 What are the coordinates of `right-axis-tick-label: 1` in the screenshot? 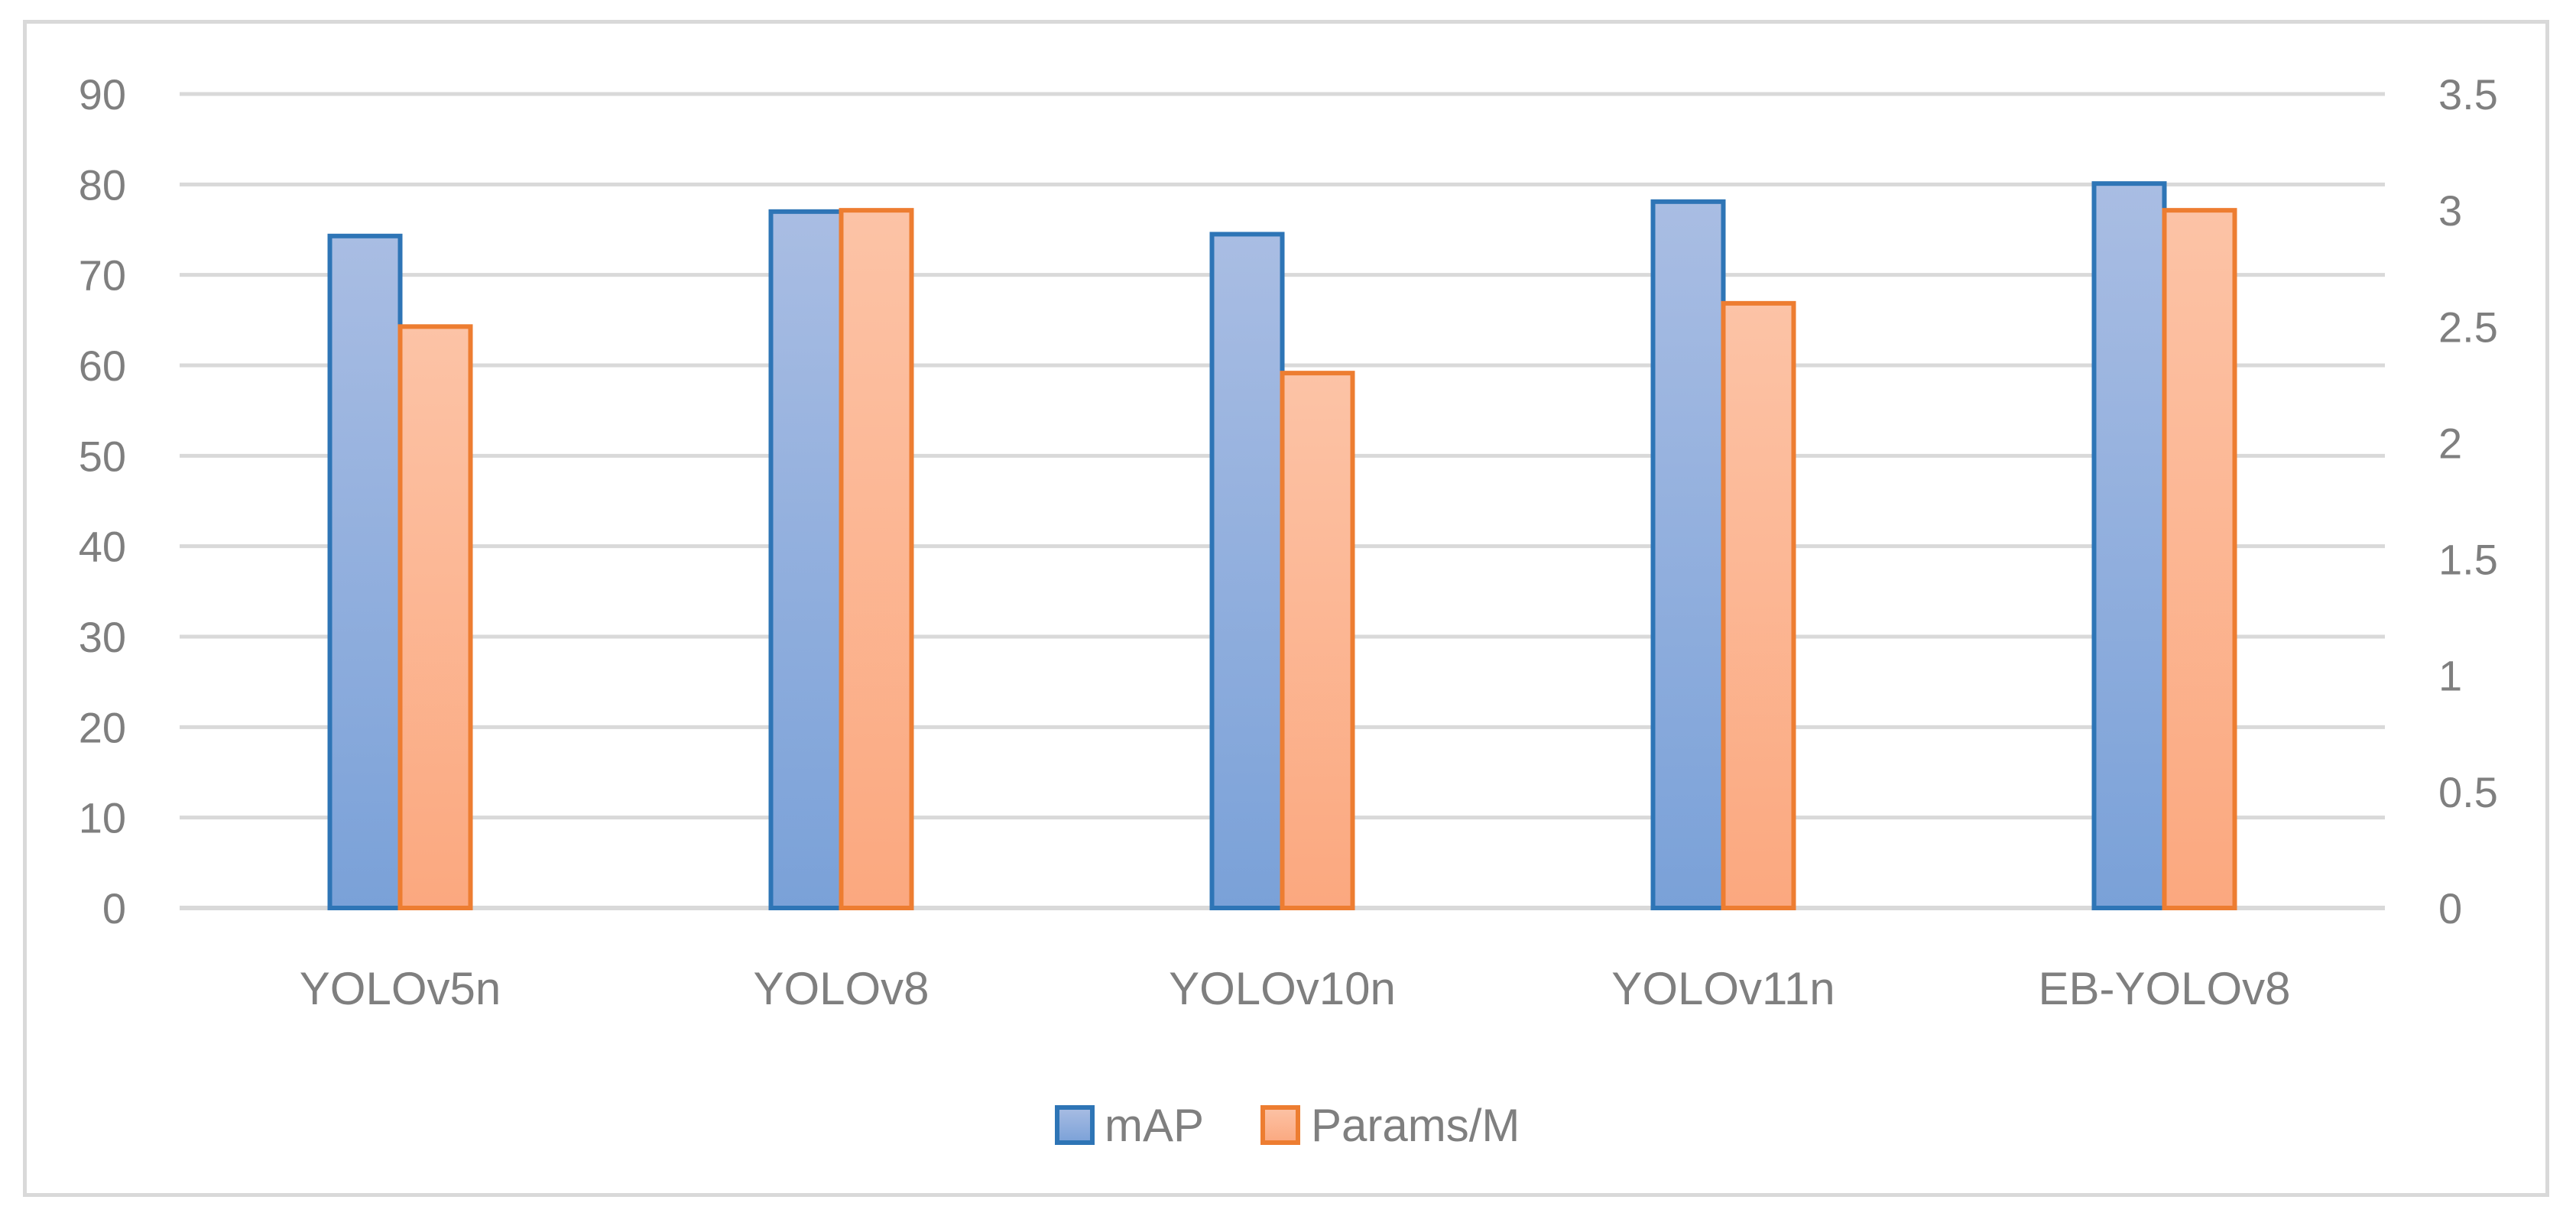 It's located at (2450, 676).